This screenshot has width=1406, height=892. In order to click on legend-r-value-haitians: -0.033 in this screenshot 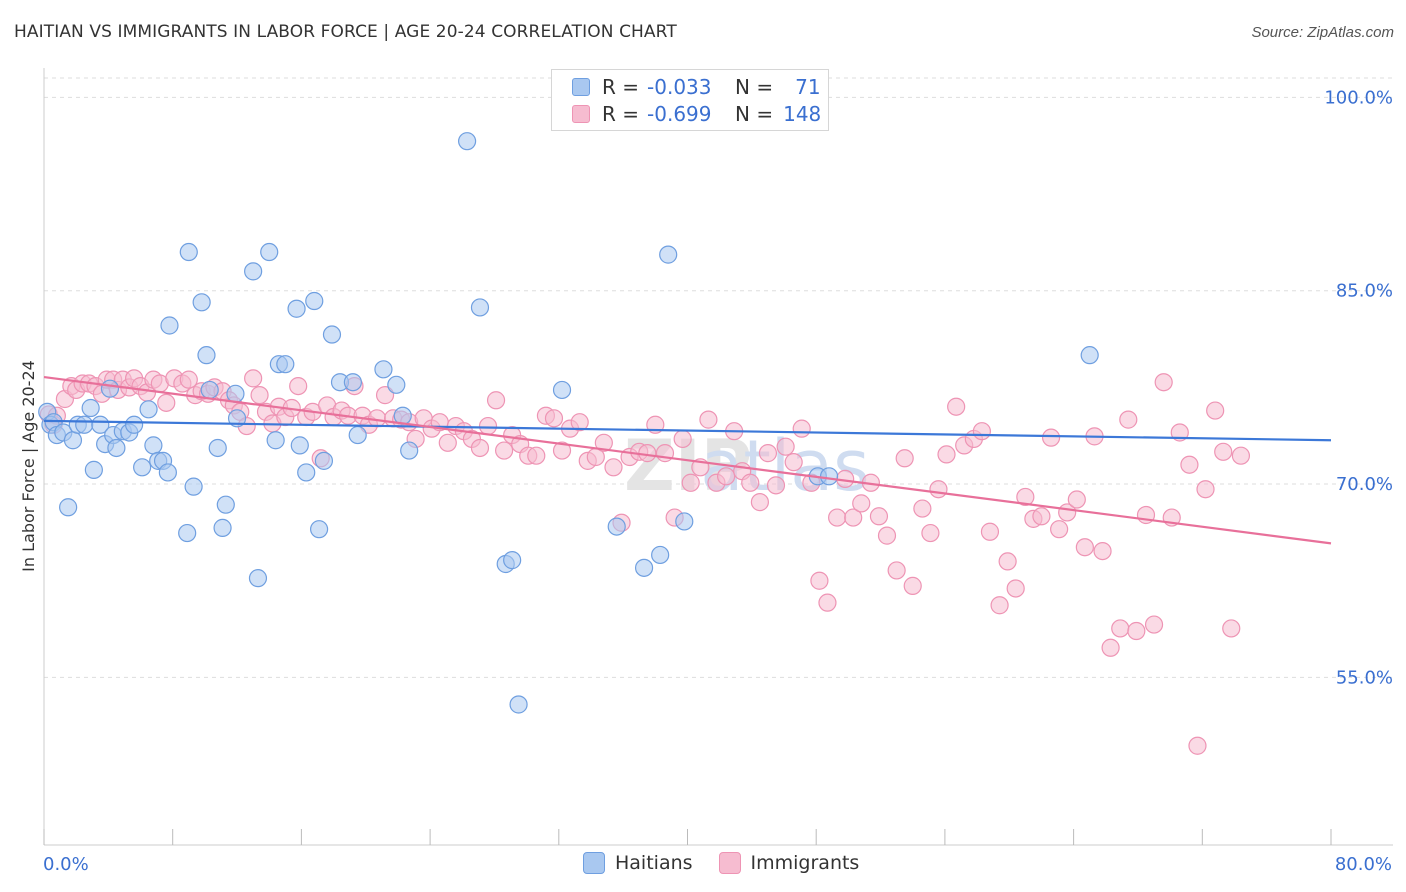, I will do `click(679, 87)`.